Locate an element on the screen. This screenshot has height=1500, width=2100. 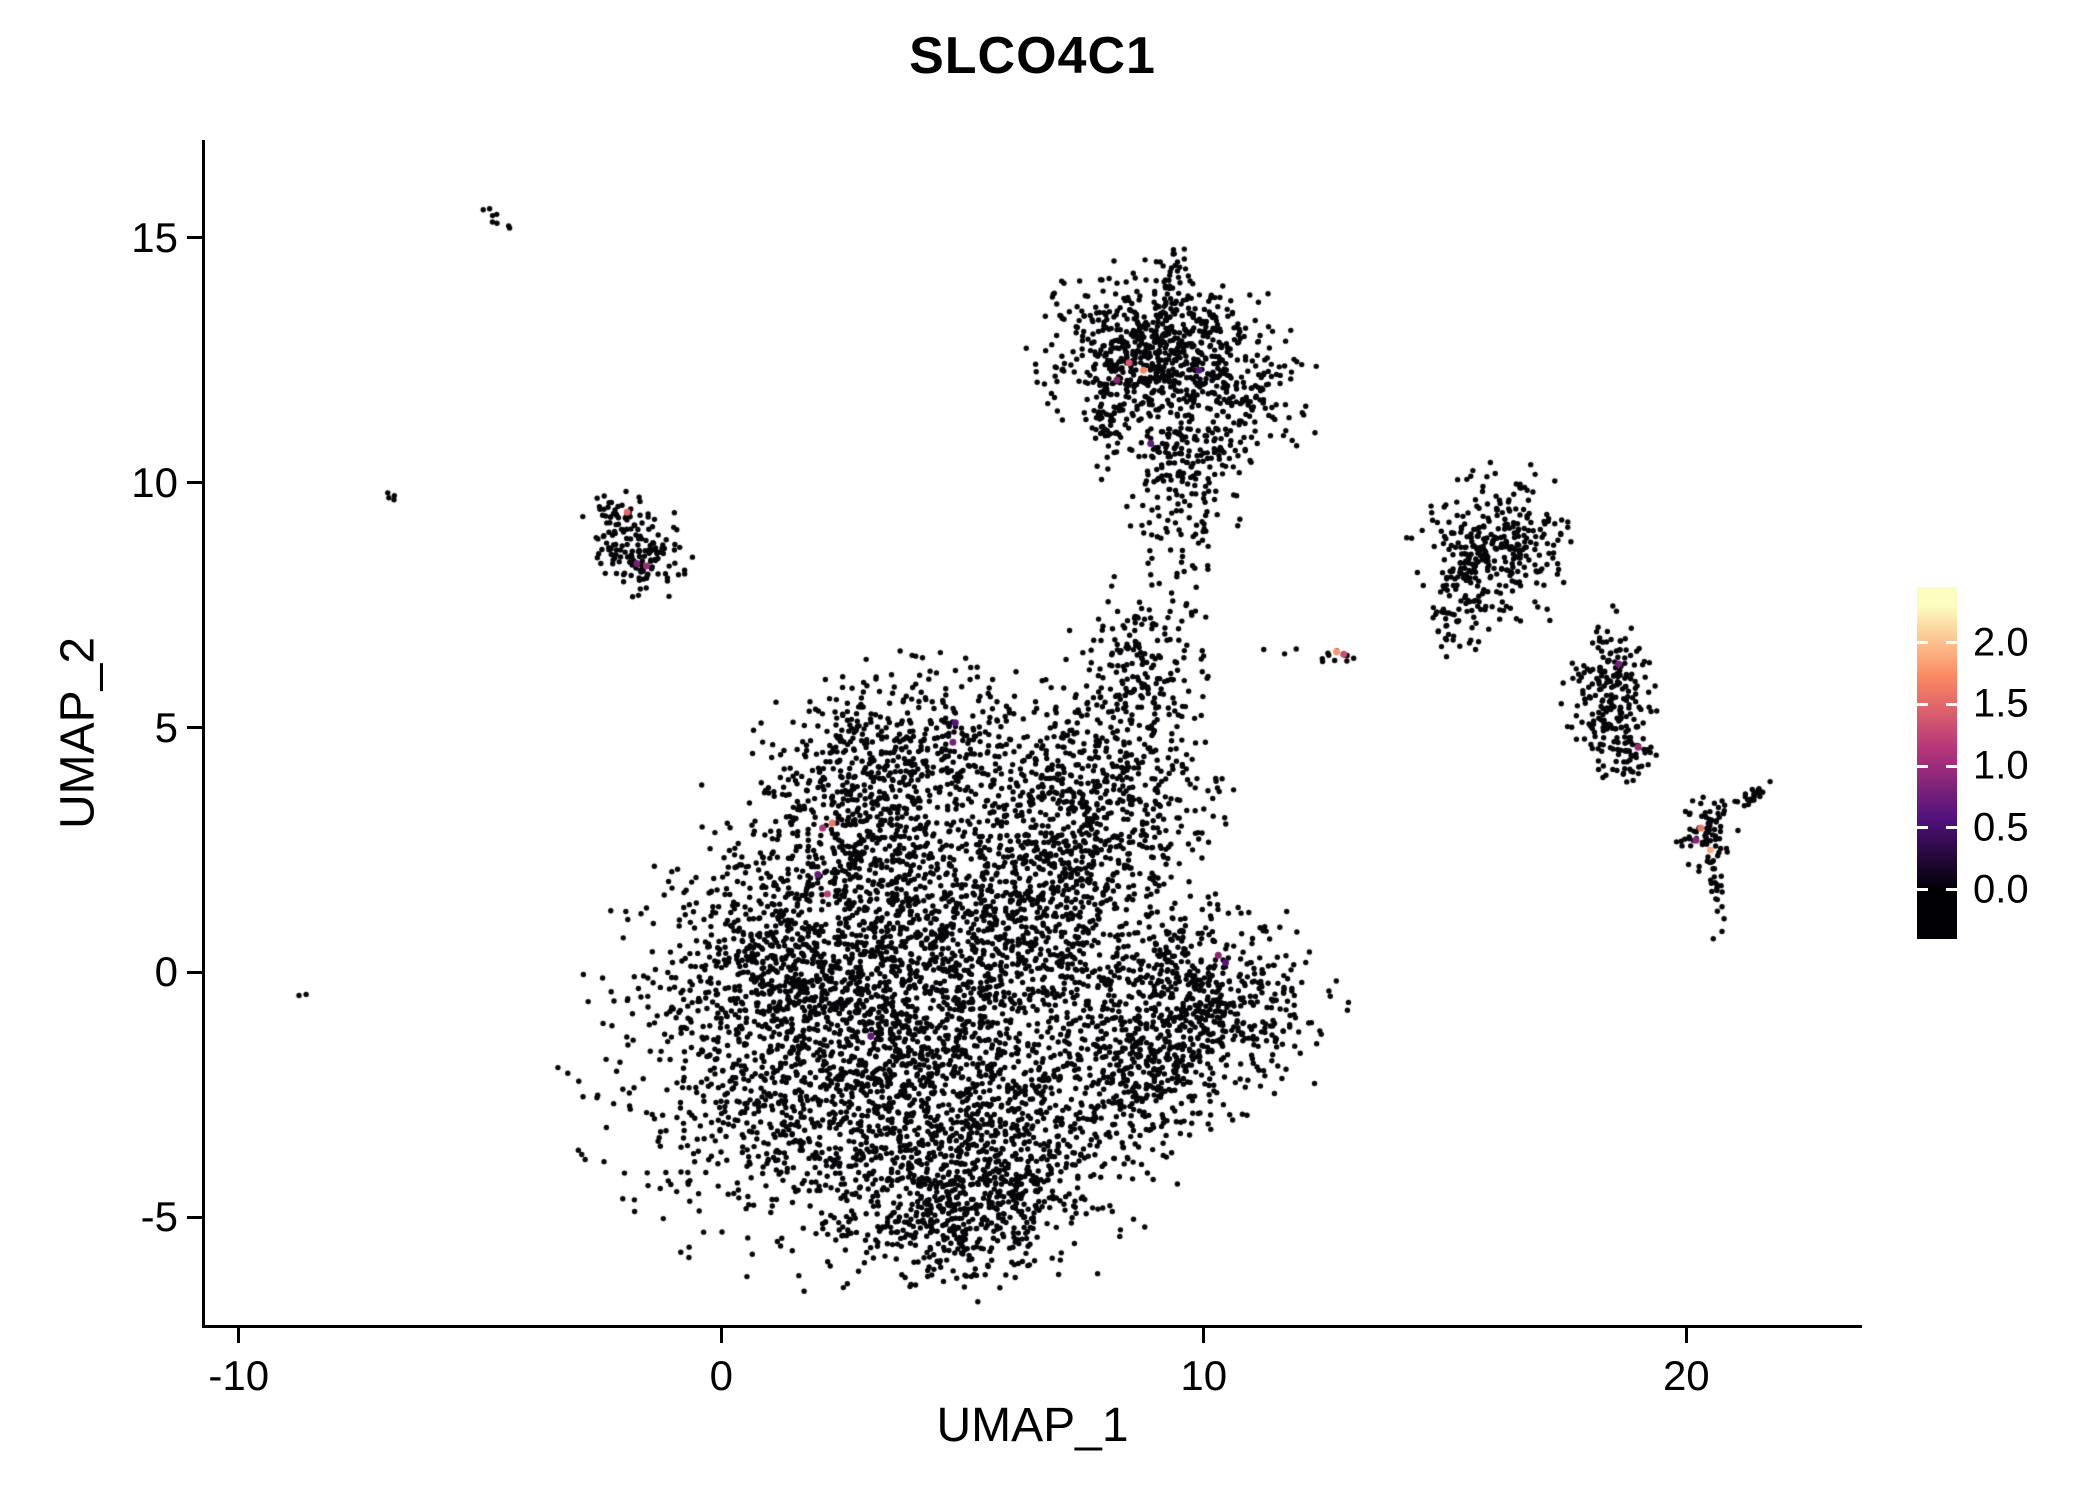
x-tick-label: 20 is located at coordinates (1686, 1375).